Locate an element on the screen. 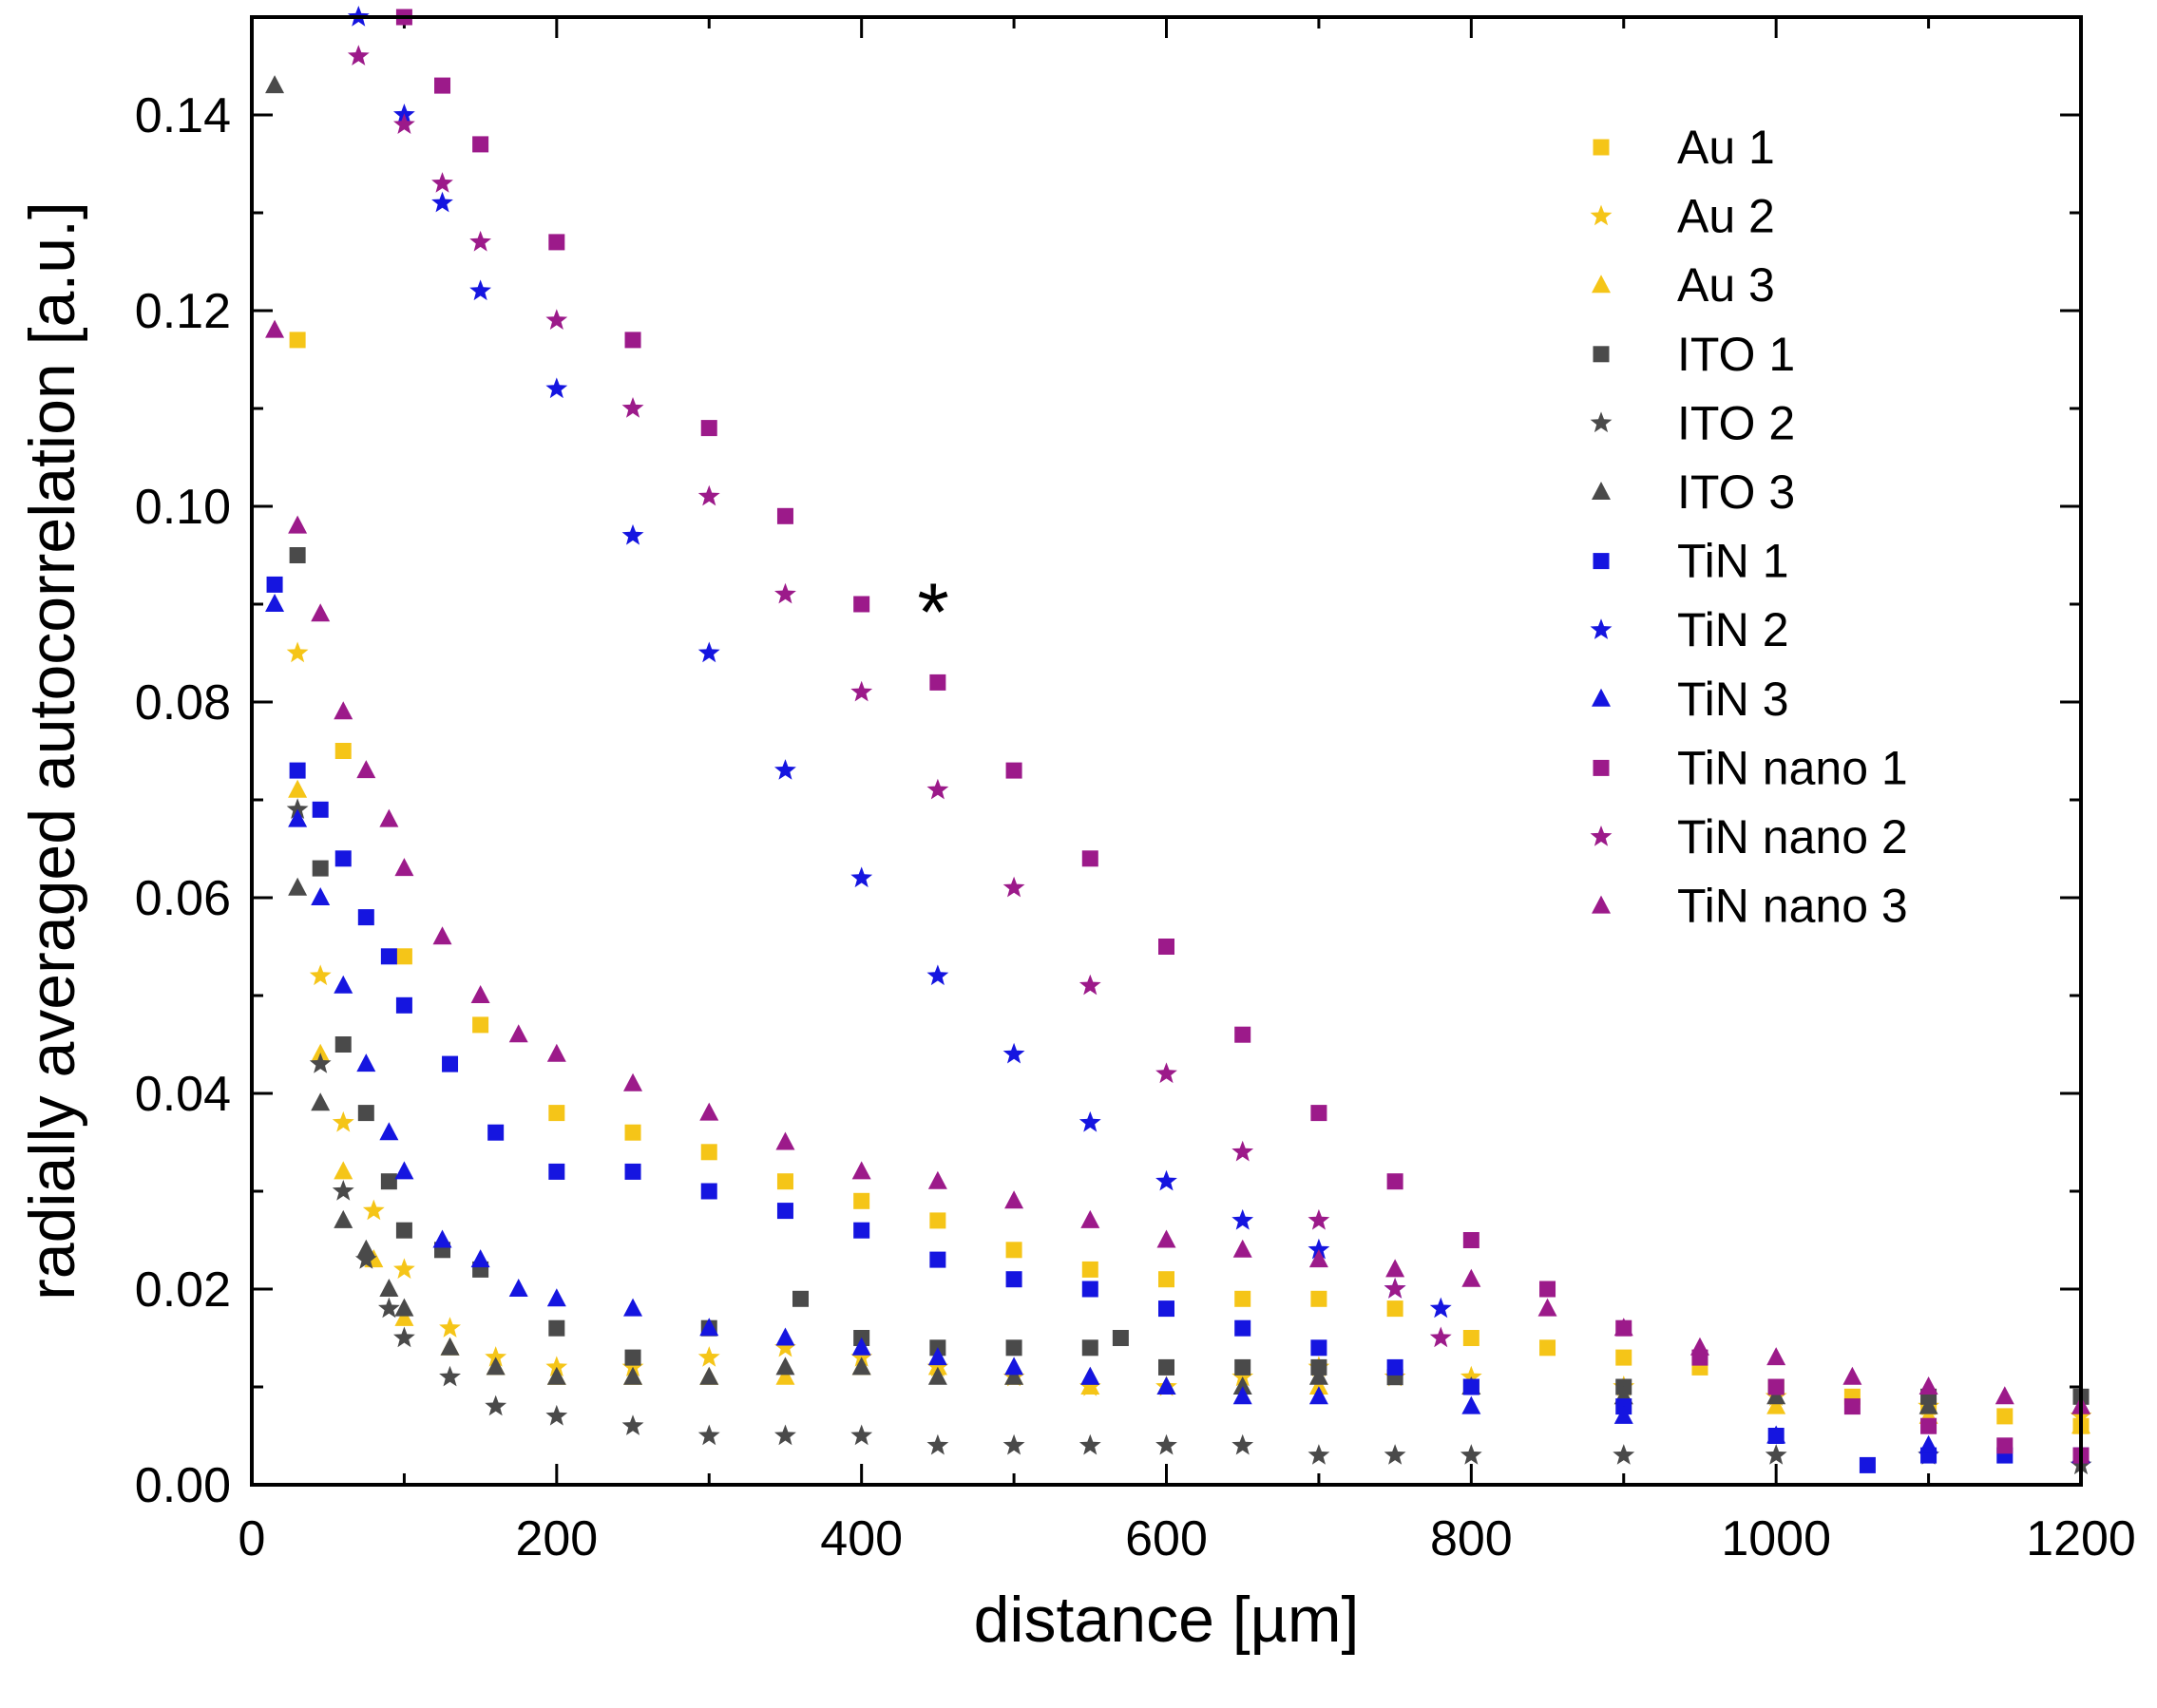 The image size is (2157, 1708). y-tick-label: 0.04 is located at coordinates (183, 1094).